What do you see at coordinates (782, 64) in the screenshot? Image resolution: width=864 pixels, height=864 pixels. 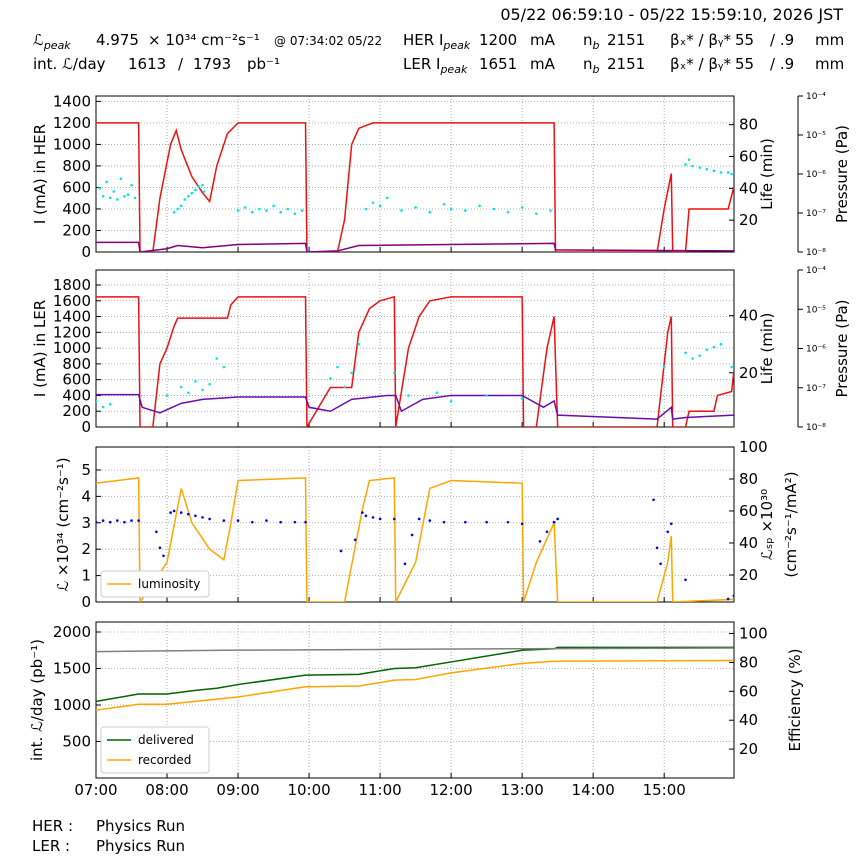 I see `header-item: / .9` at bounding box center [782, 64].